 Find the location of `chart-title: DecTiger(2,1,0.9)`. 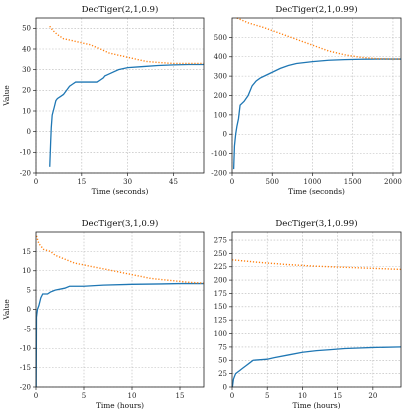

chart-title: DecTiger(2,1,0.9) is located at coordinates (120, 9).